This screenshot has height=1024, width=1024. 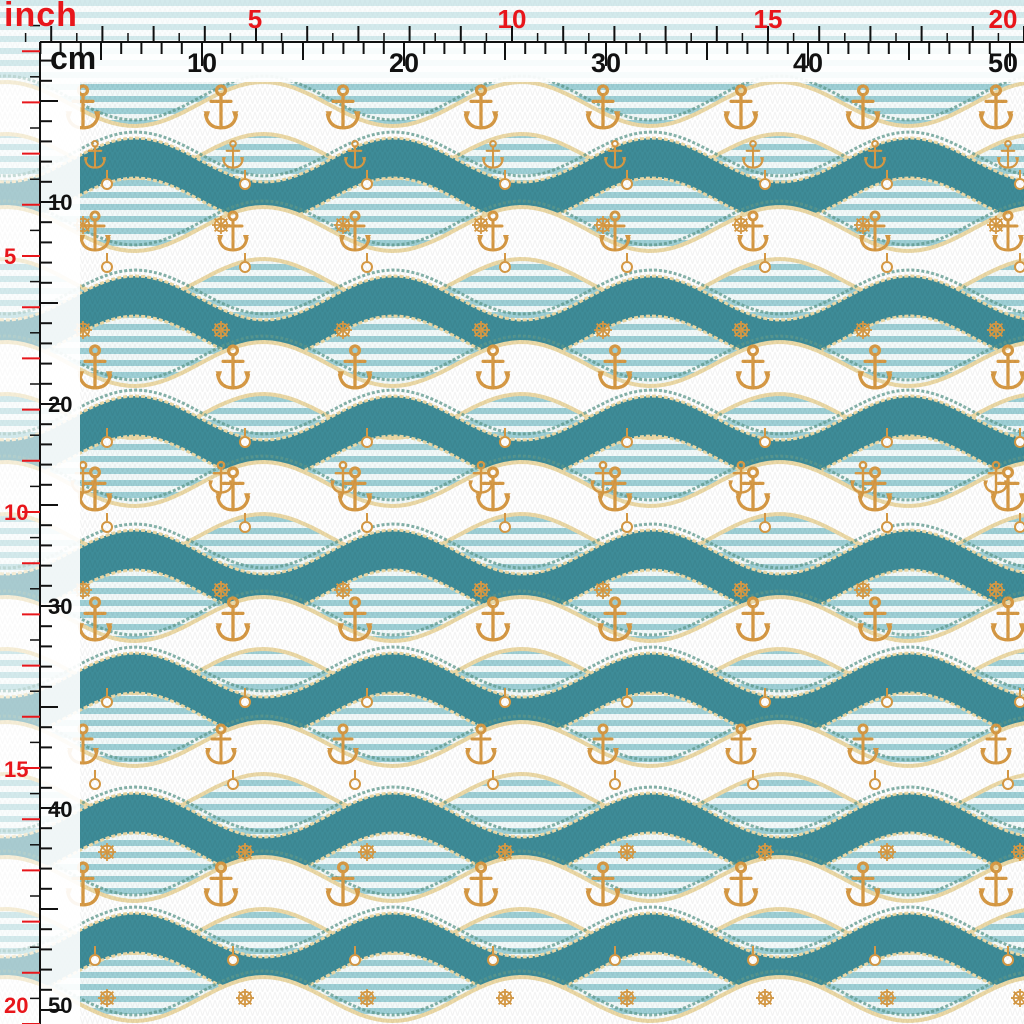 What do you see at coordinates (404, 63) in the screenshot?
I see `top-cm-label: 20` at bounding box center [404, 63].